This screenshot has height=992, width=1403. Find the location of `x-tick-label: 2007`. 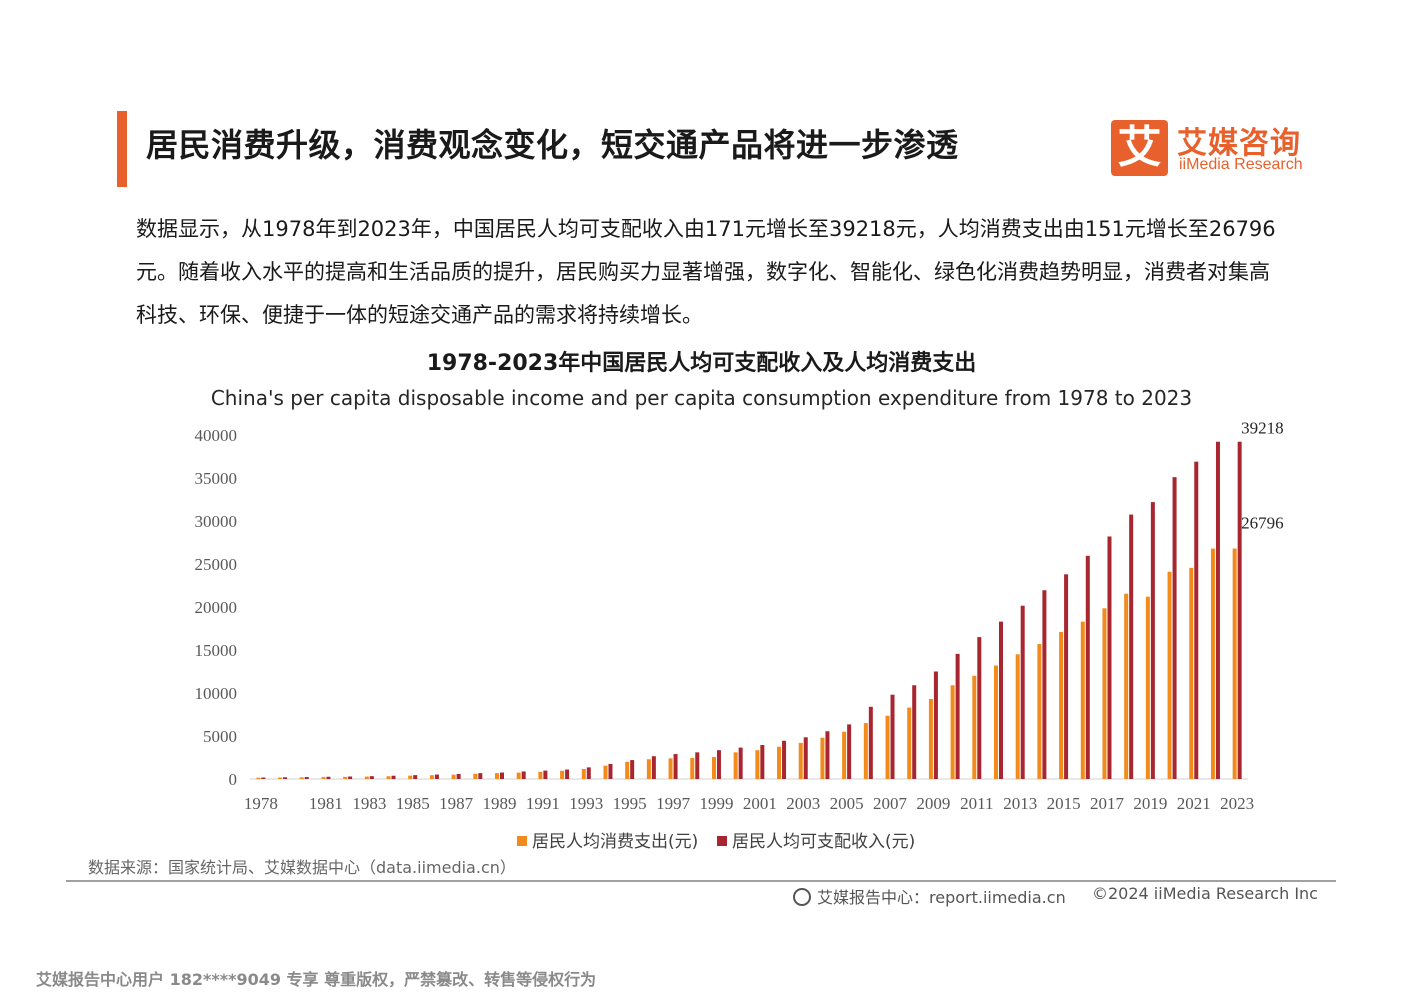

x-tick-label: 2007 is located at coordinates (890, 803).